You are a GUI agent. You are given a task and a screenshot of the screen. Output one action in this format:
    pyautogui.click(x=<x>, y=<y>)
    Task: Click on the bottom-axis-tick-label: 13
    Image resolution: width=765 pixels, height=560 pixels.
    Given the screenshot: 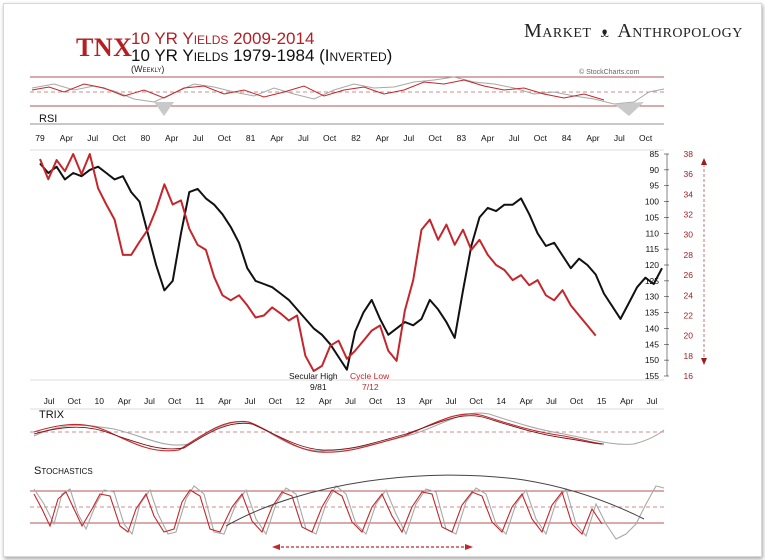 What is the action you would take?
    pyautogui.click(x=401, y=401)
    